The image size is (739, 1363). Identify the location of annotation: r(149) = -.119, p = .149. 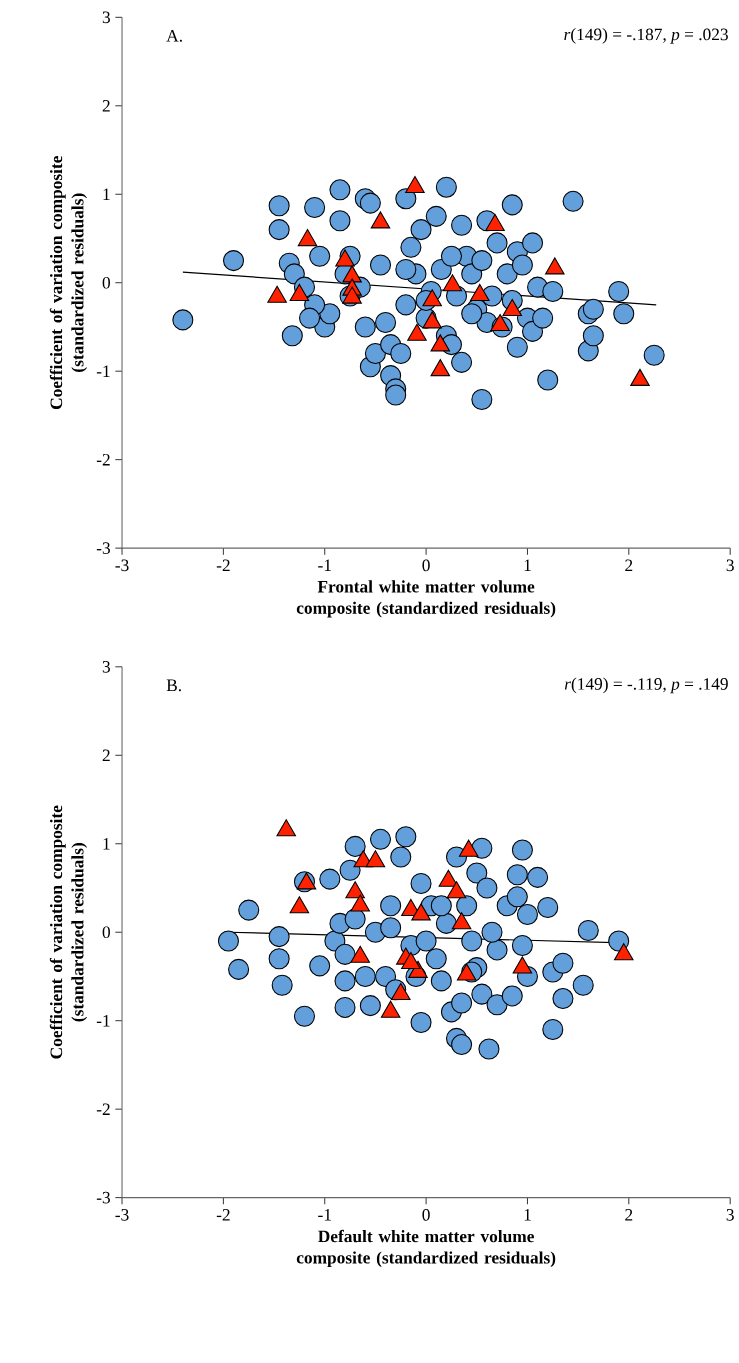
(646, 685).